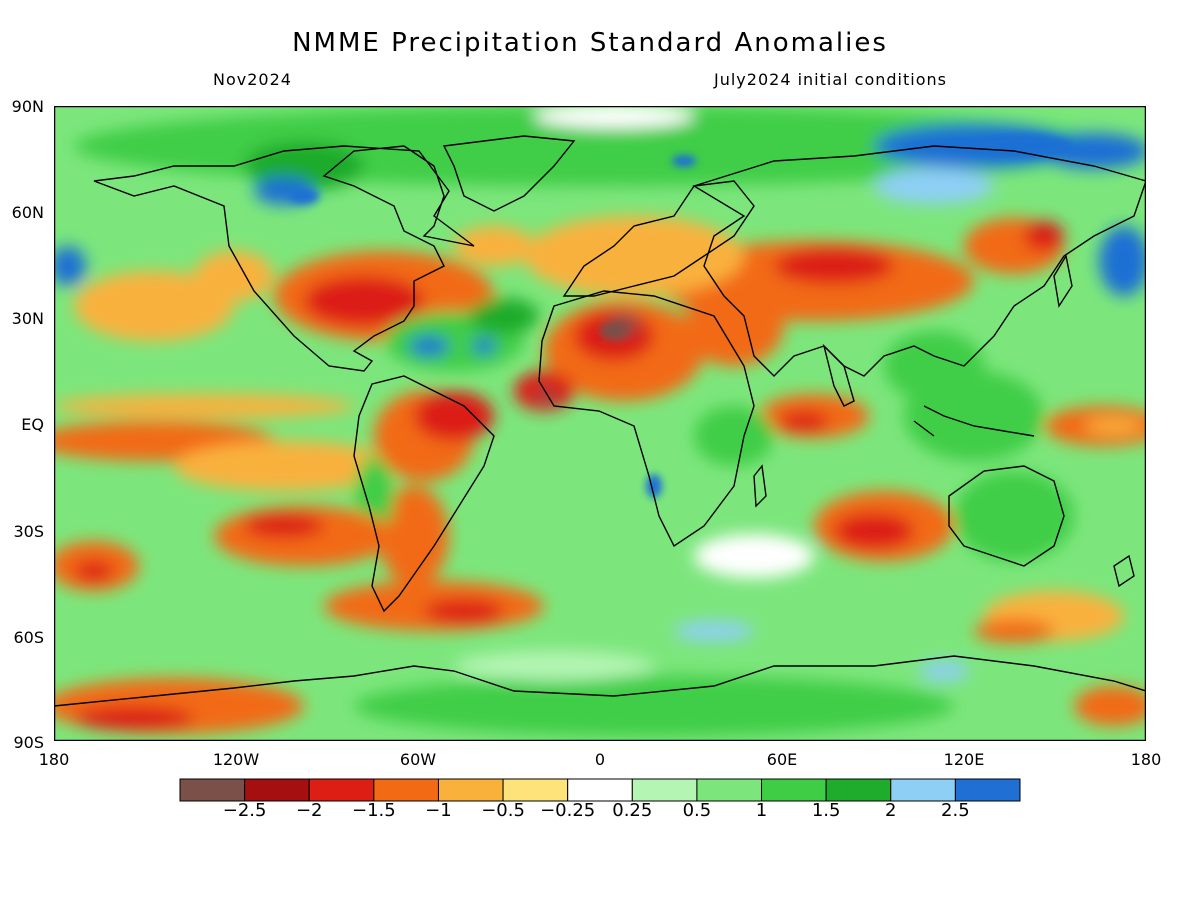 The image size is (1200, 900). Describe the element at coordinates (28, 637) in the screenshot. I see `lat-label-60s: 60S` at that location.